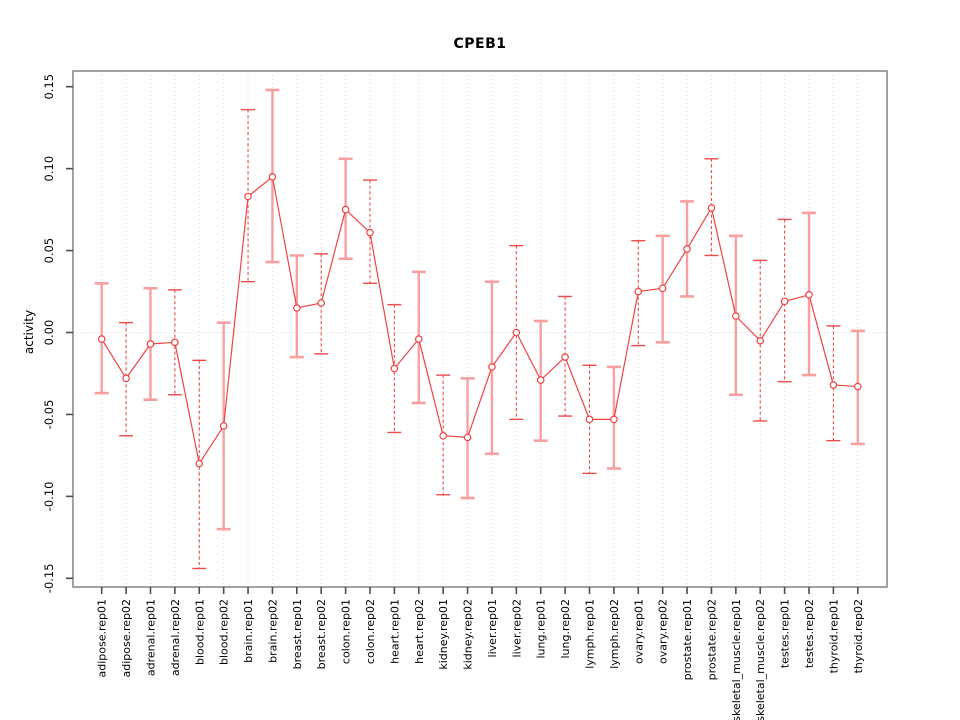 The height and width of the screenshot is (720, 960). I want to click on y-axis-label: activity, so click(29, 332).